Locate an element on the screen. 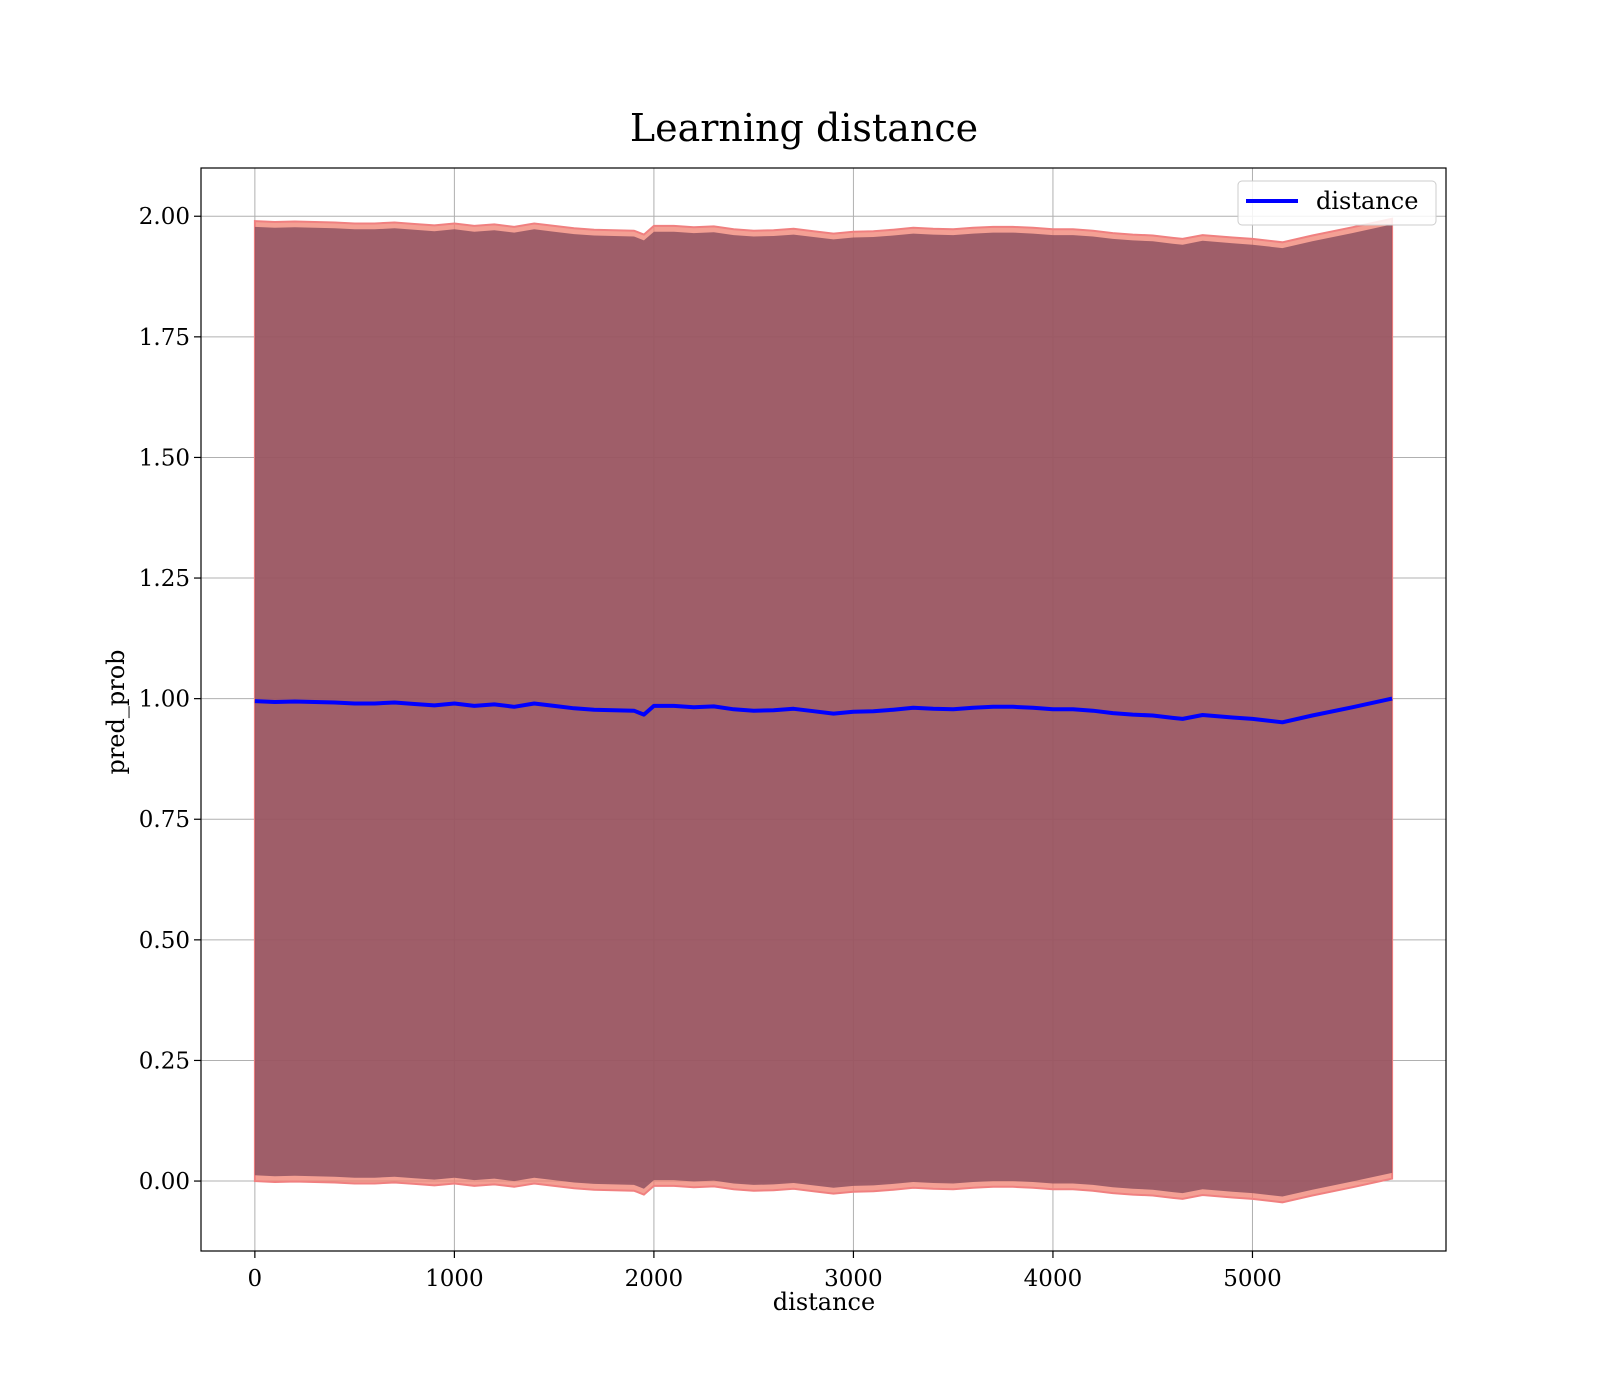 Image resolution: width=1600 pixels, height=1400 pixels. x-tick-label: 2000 is located at coordinates (654, 1279).